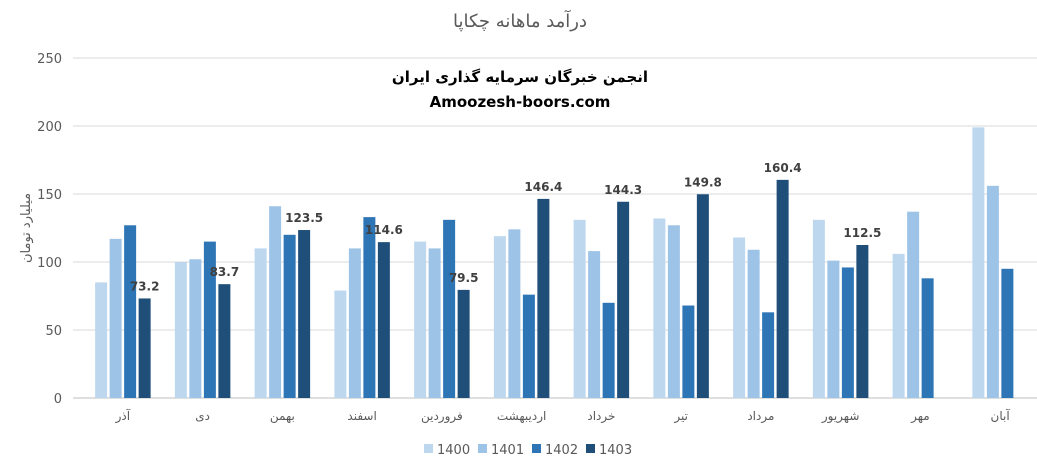 This screenshot has height=472, width=1037. I want to click on x-tick-label: شهریور, so click(840, 416).